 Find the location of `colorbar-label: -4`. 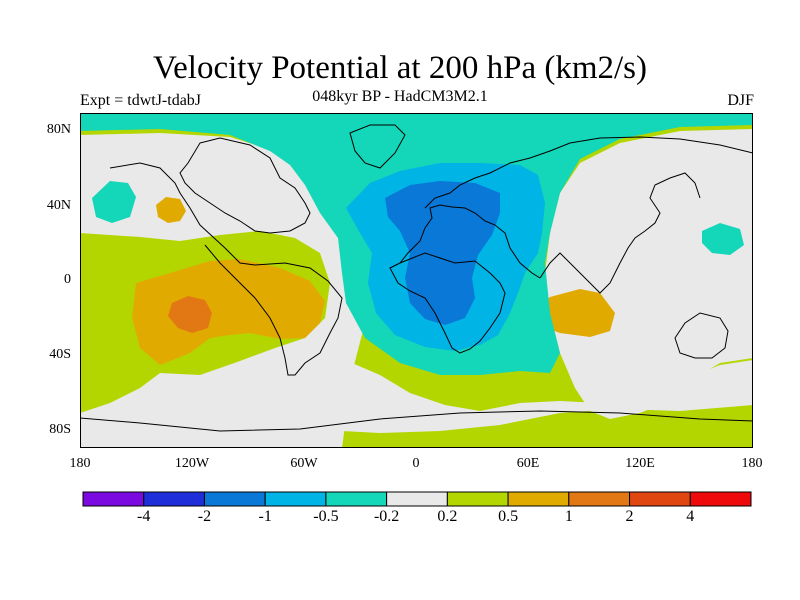

colorbar-label: -4 is located at coordinates (144, 516).